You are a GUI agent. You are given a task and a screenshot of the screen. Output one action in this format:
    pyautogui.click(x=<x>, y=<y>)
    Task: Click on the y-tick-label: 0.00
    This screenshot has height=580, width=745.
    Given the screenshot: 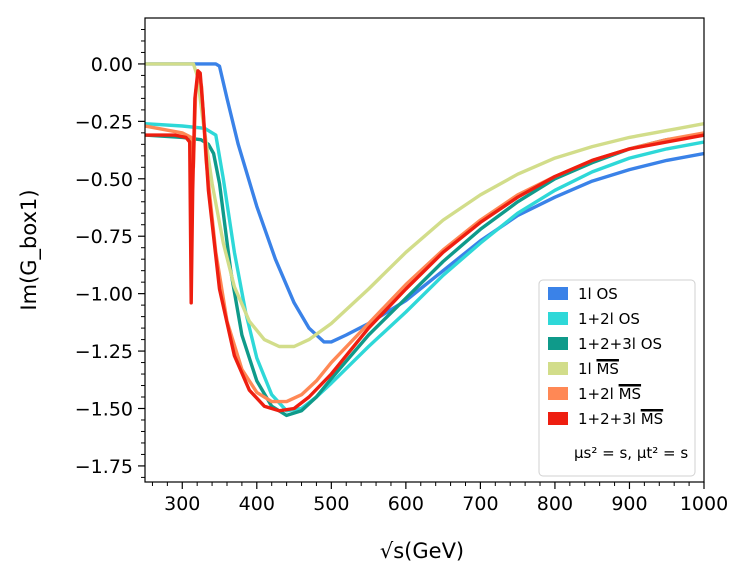 What is the action you would take?
    pyautogui.click(x=112, y=65)
    